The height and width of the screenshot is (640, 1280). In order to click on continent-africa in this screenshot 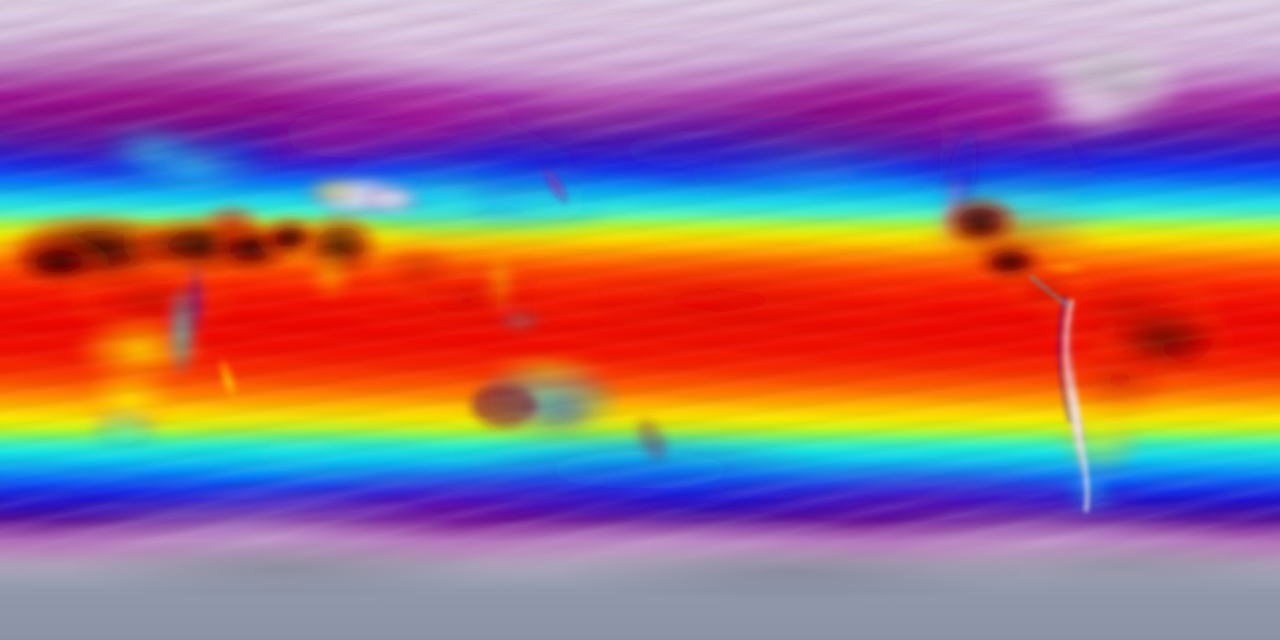, I will do `click(139, 332)`.